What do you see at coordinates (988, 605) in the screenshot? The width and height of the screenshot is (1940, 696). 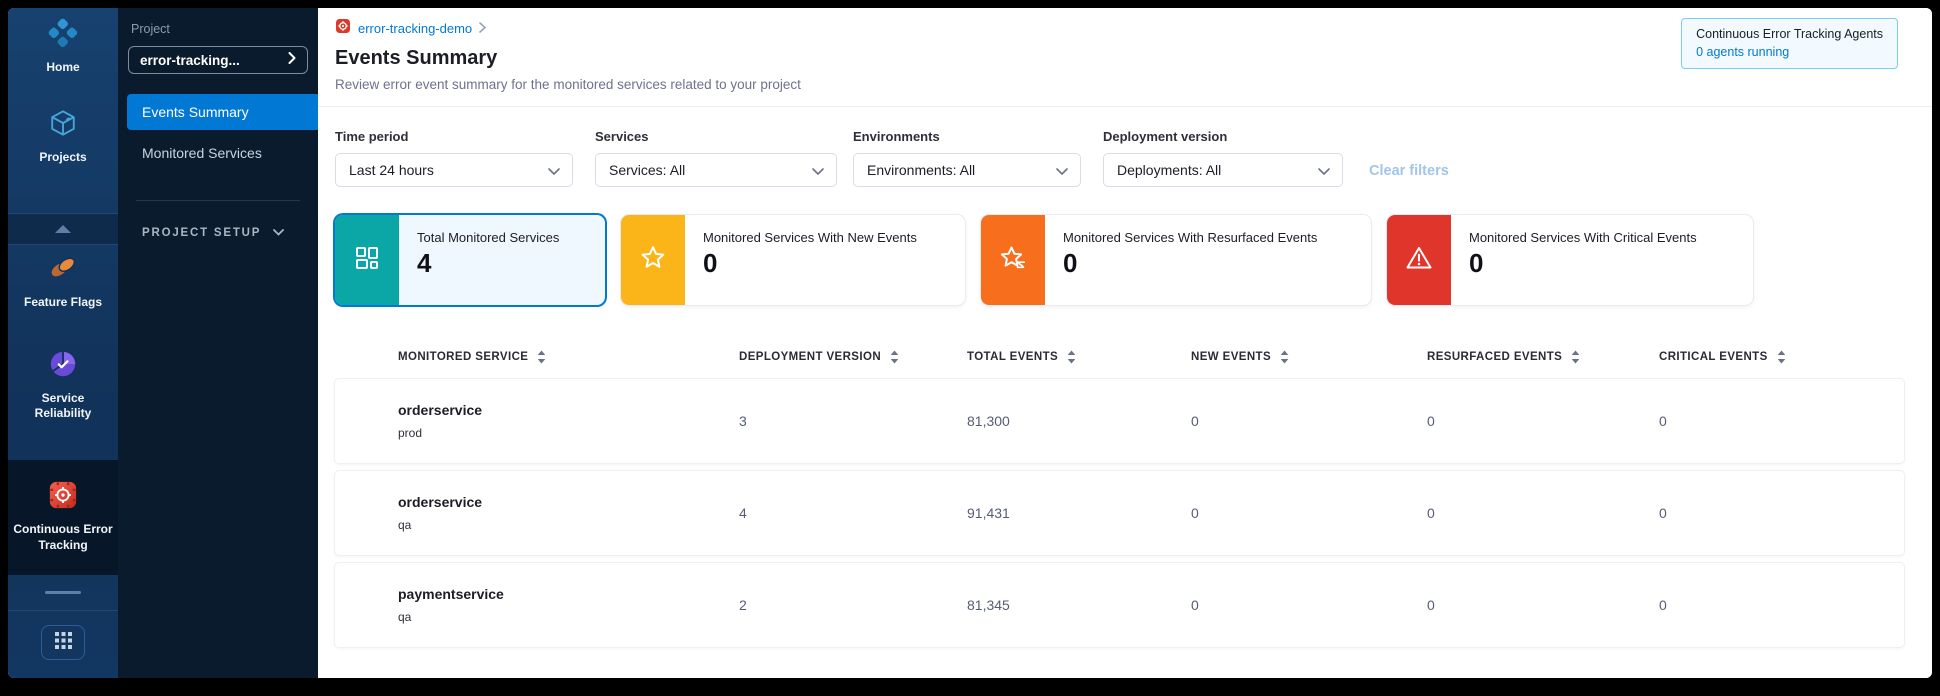 I see `total-events-cell: 81,345` at bounding box center [988, 605].